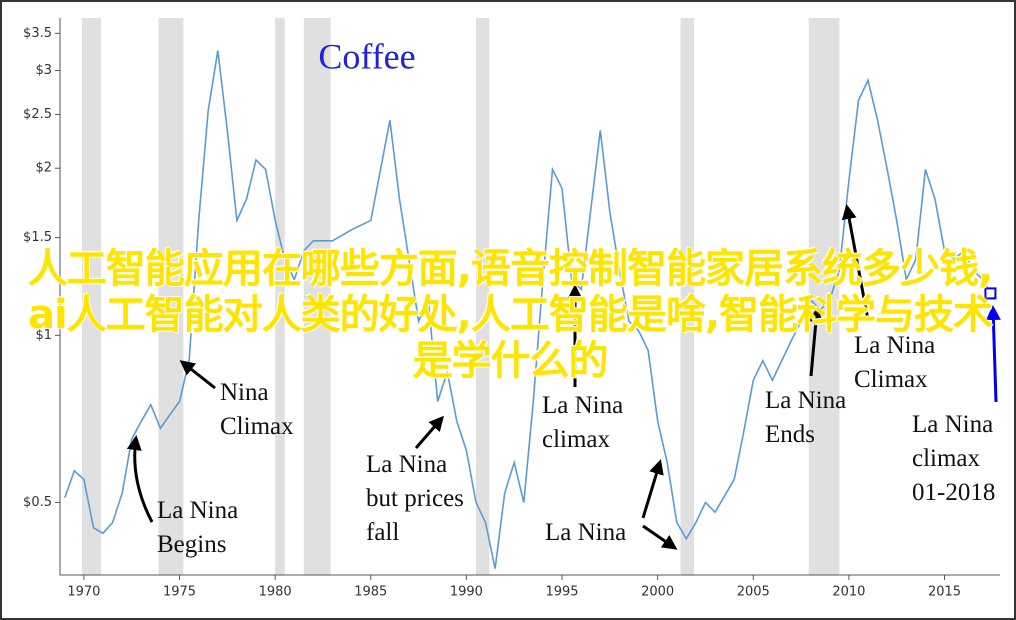 The image size is (1016, 620). What do you see at coordinates (37, 502) in the screenshot?
I see `y-tick-label: $0.5` at bounding box center [37, 502].